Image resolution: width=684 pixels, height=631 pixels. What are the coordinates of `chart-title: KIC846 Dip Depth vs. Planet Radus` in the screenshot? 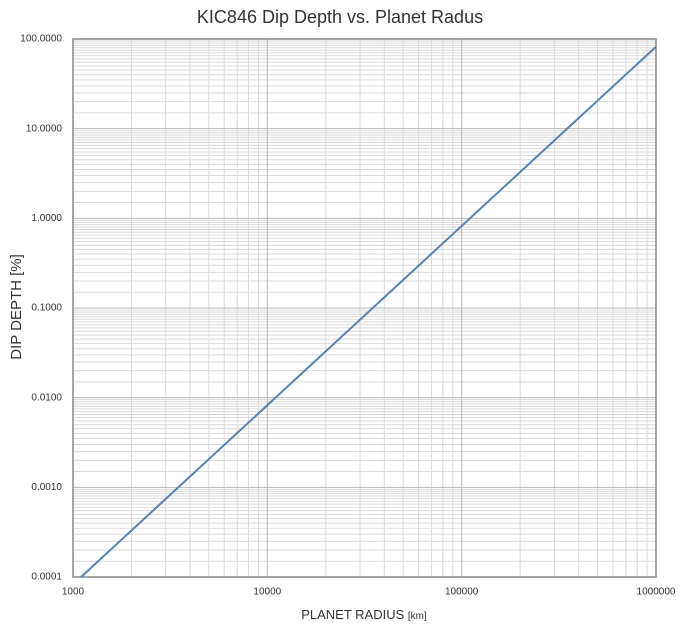 It's located at (340, 17).